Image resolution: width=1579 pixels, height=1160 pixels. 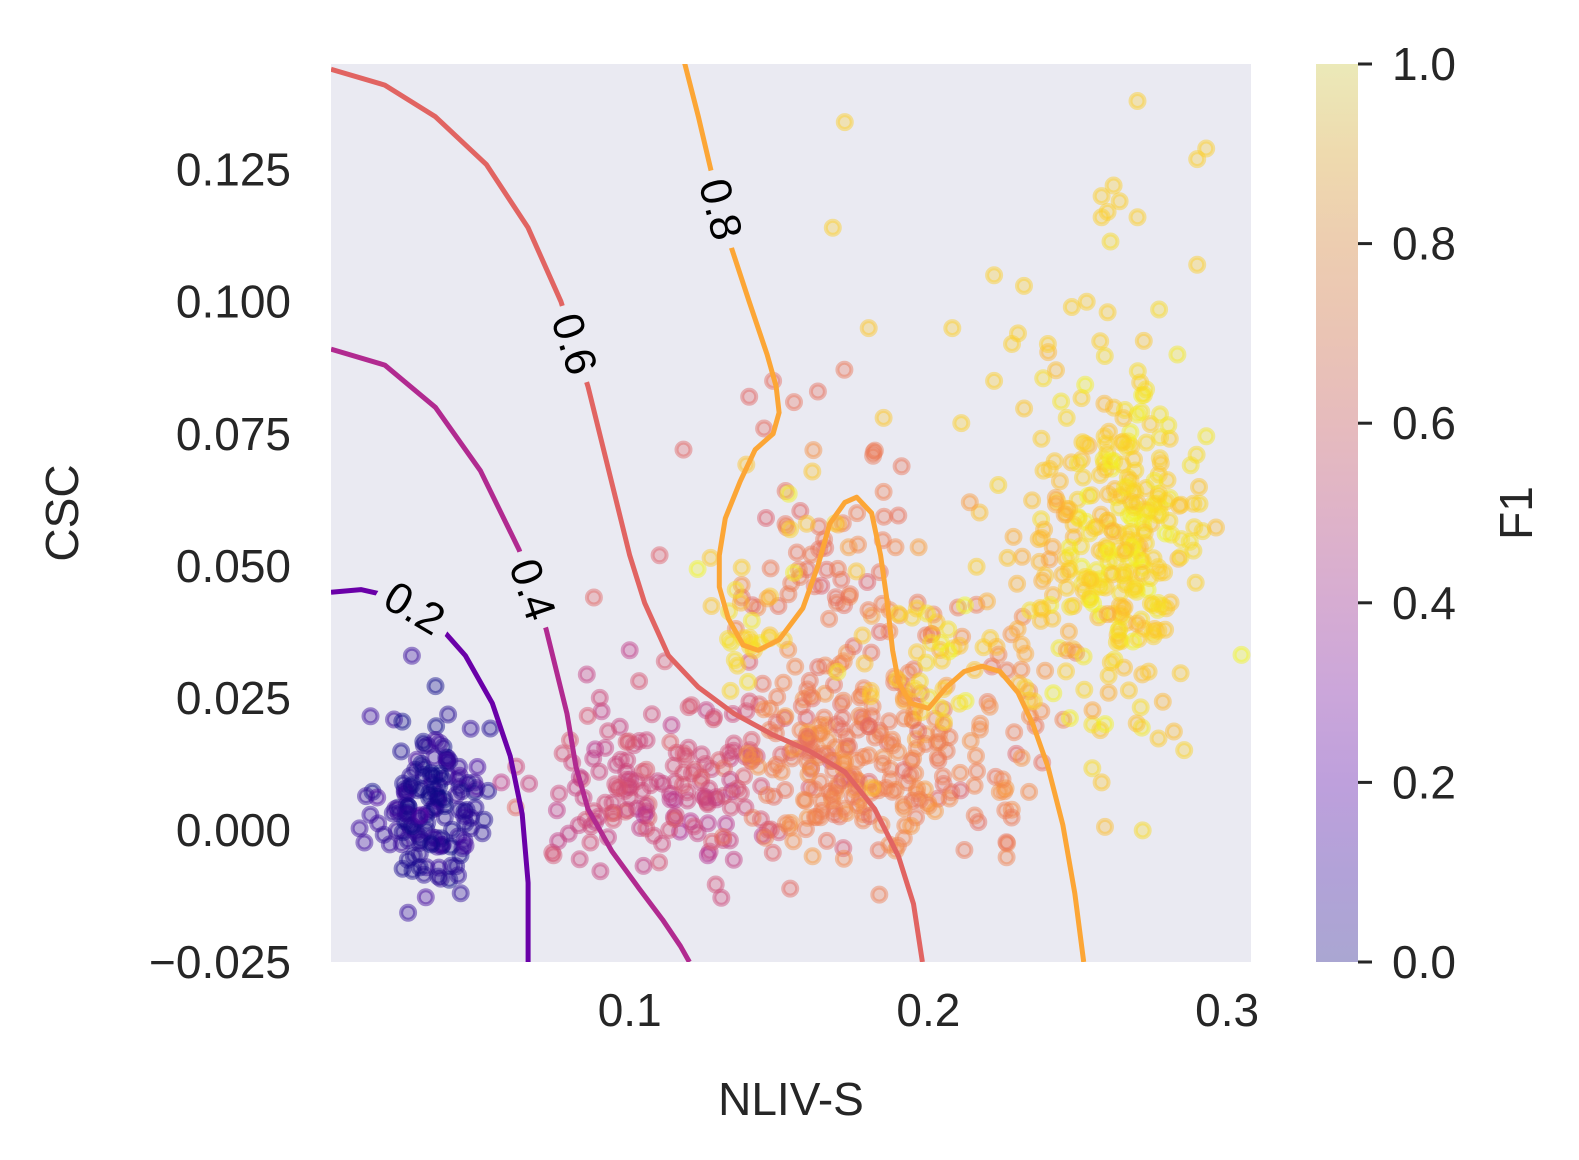 I want to click on x-tick-label: 0.2, so click(x=928, y=1010).